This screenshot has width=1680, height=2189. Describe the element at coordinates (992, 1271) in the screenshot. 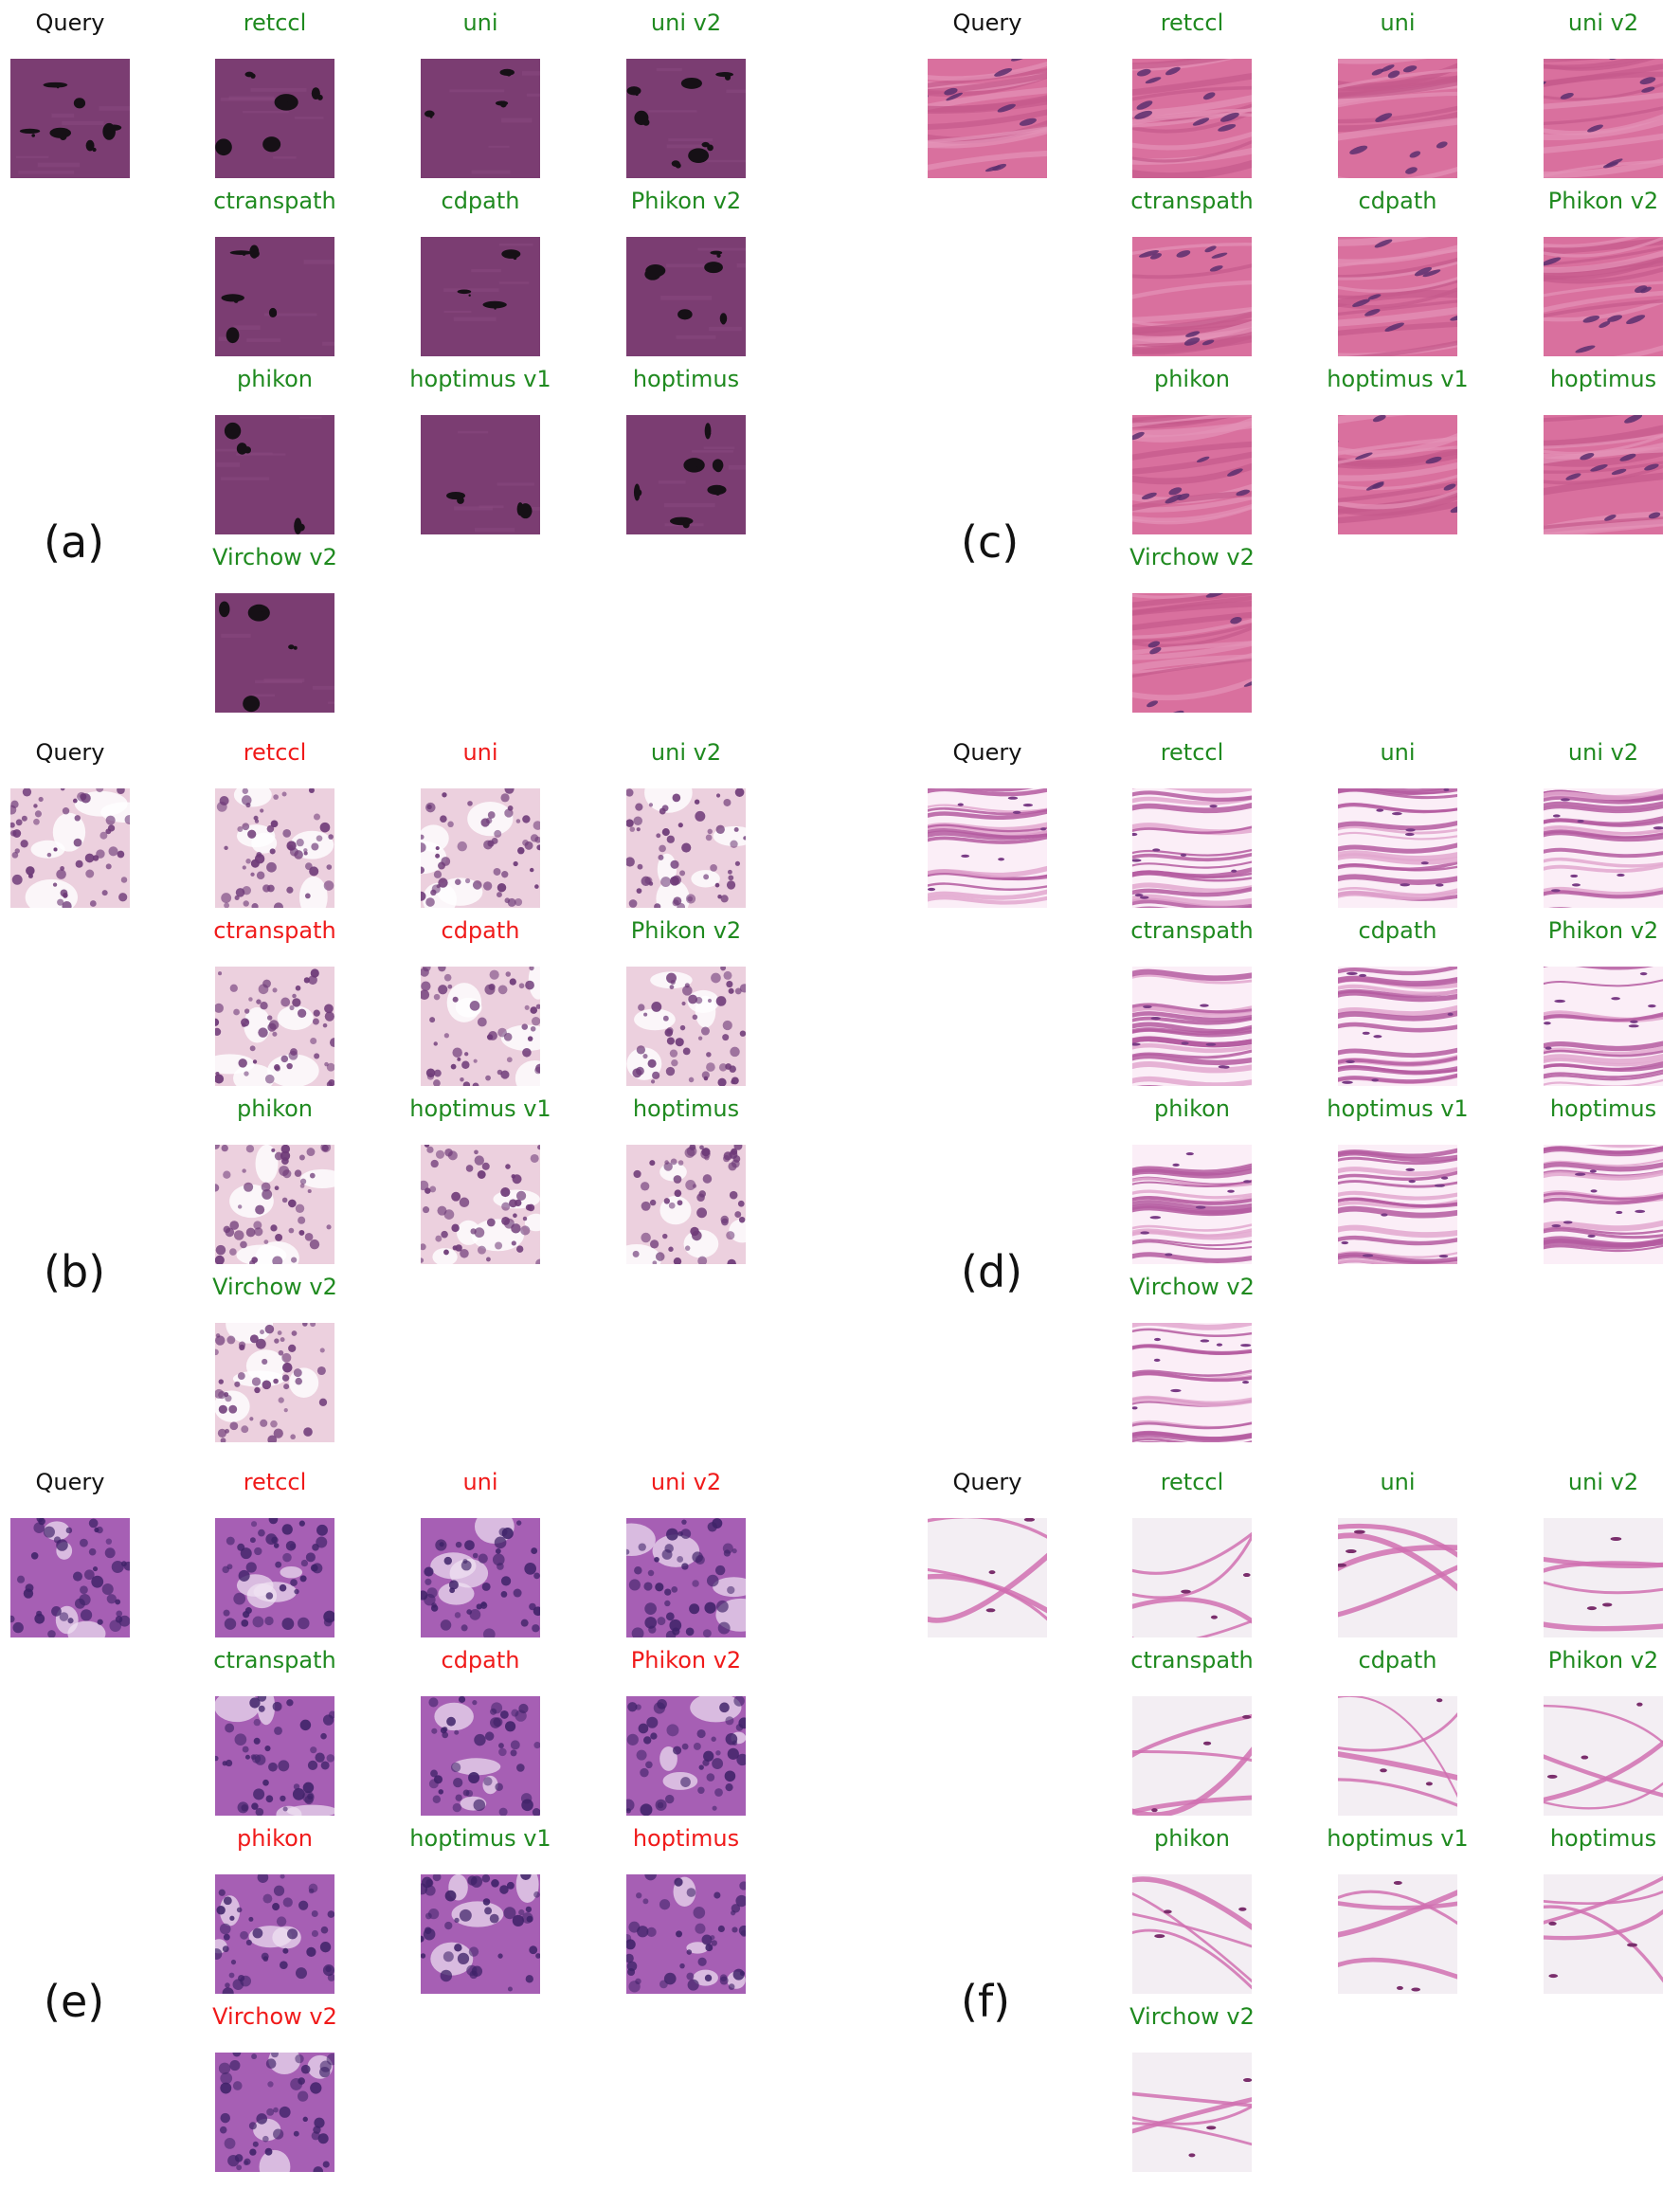

I see `panel-label: (d)` at that location.